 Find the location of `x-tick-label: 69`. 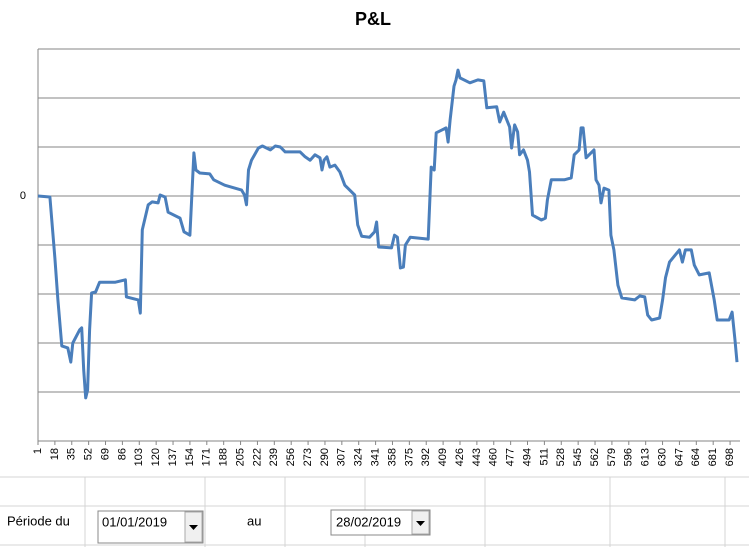

x-tick-label: 69 is located at coordinates (105, 454).